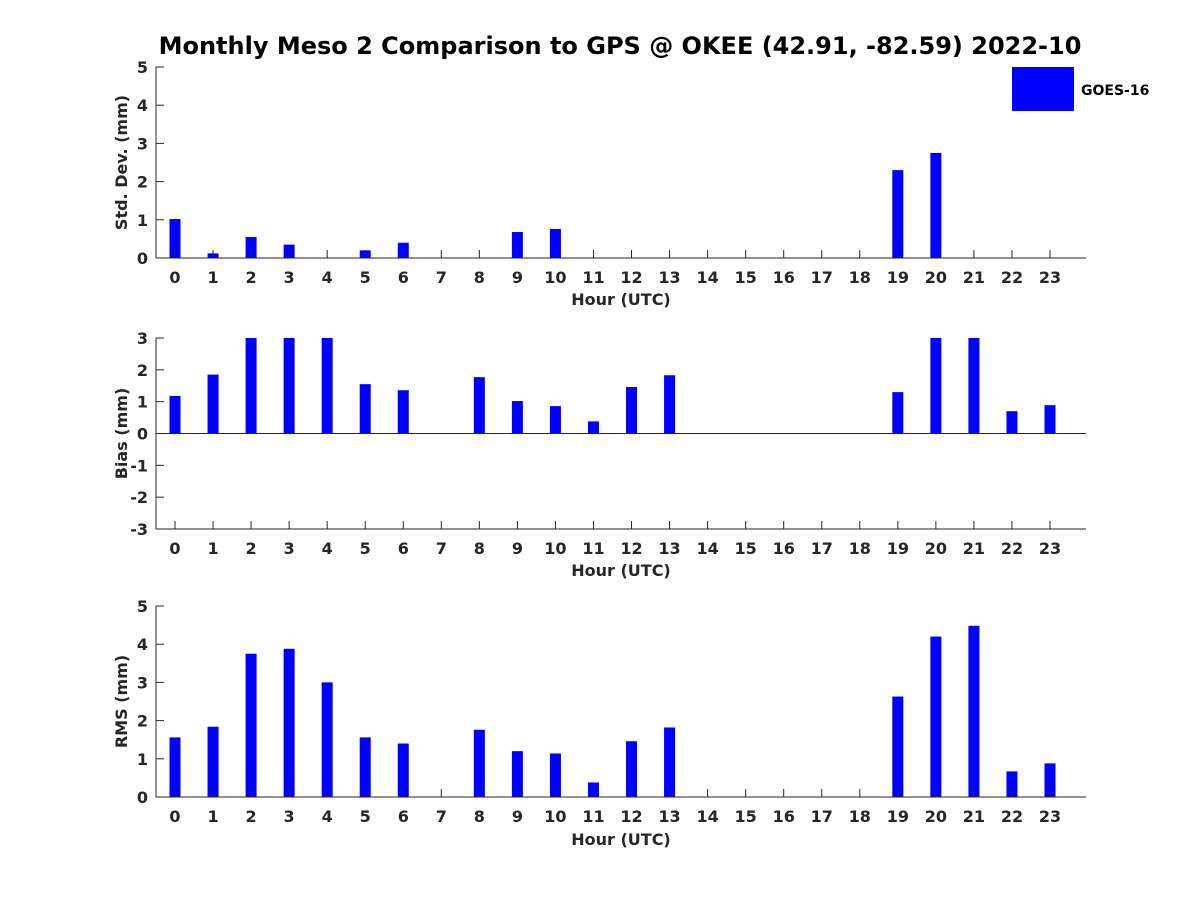 Image resolution: width=1200 pixels, height=900 pixels. What do you see at coordinates (822, 277) in the screenshot?
I see `x-tick-label: 17` at bounding box center [822, 277].